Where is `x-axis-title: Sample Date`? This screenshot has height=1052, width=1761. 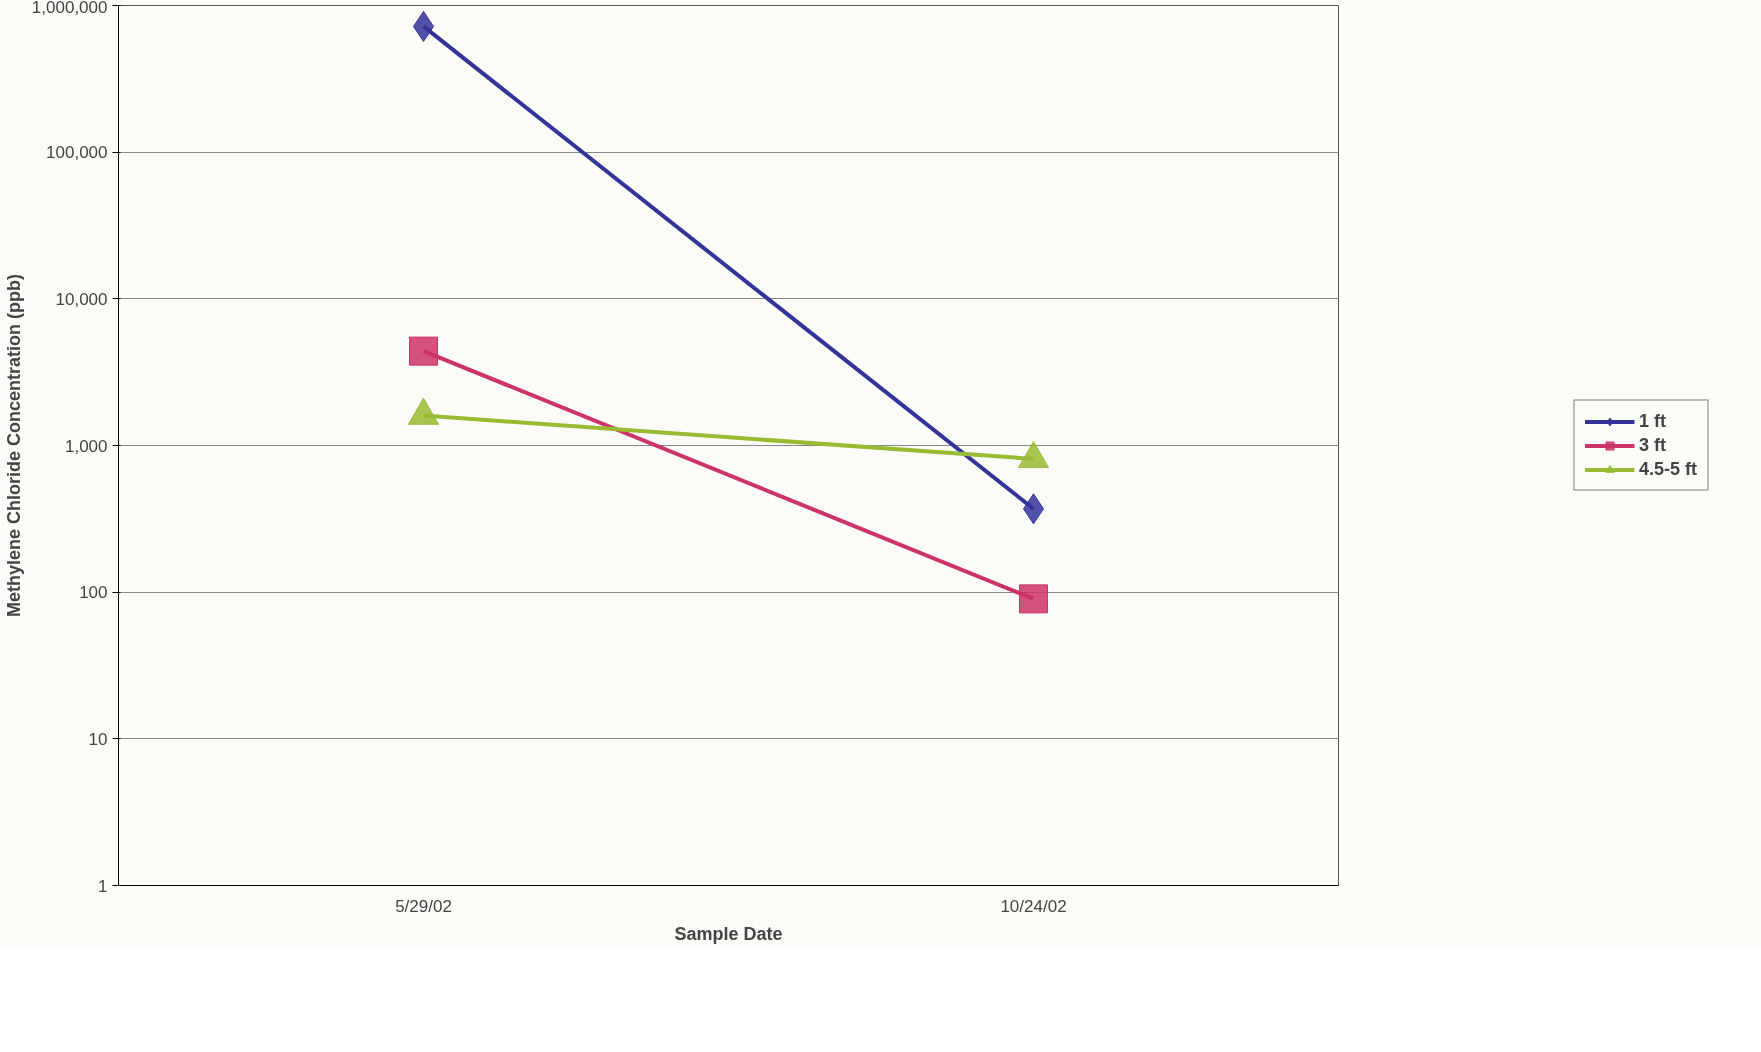
x-axis-title: Sample Date is located at coordinates (728, 933).